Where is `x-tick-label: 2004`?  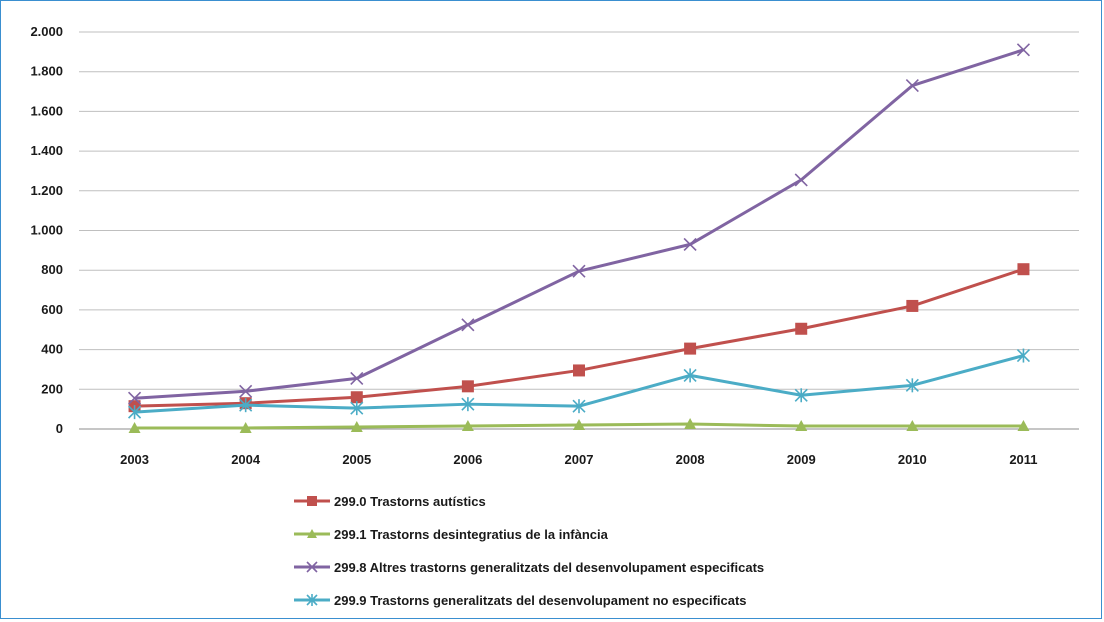
x-tick-label: 2004 is located at coordinates (246, 459).